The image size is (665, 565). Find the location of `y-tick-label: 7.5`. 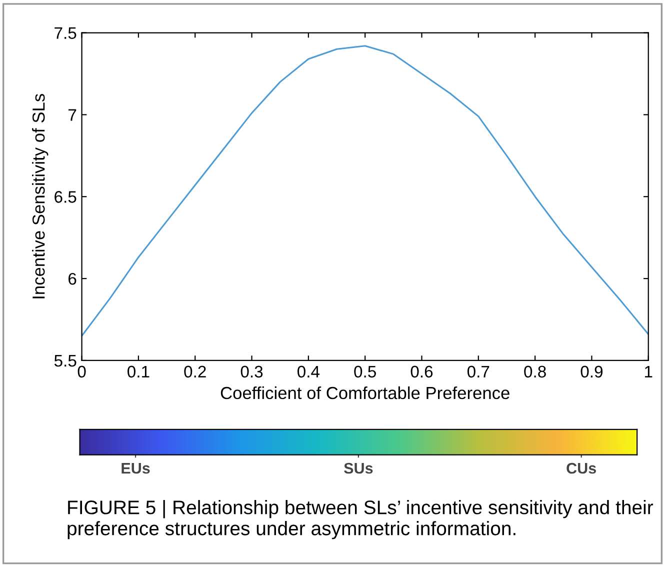

y-tick-label: 7.5 is located at coordinates (65, 33).